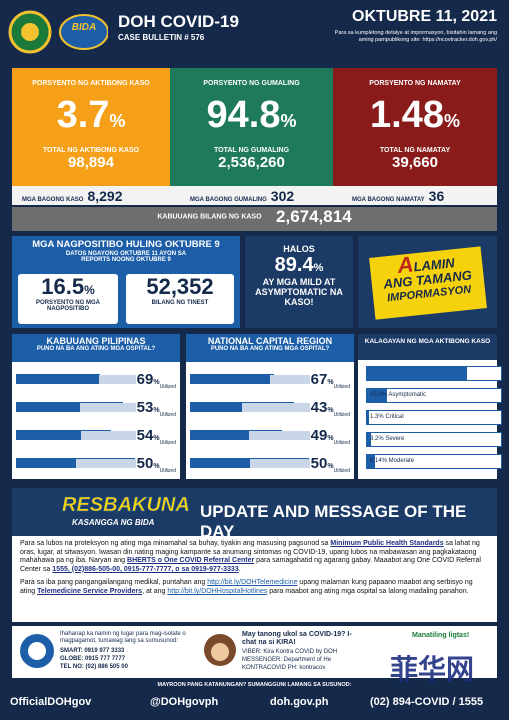 This screenshot has height=720, width=509. Describe the element at coordinates (427, 347) in the screenshot. I see `title: KALAGAYAN NG MGA AKTIBONG KASO` at that location.